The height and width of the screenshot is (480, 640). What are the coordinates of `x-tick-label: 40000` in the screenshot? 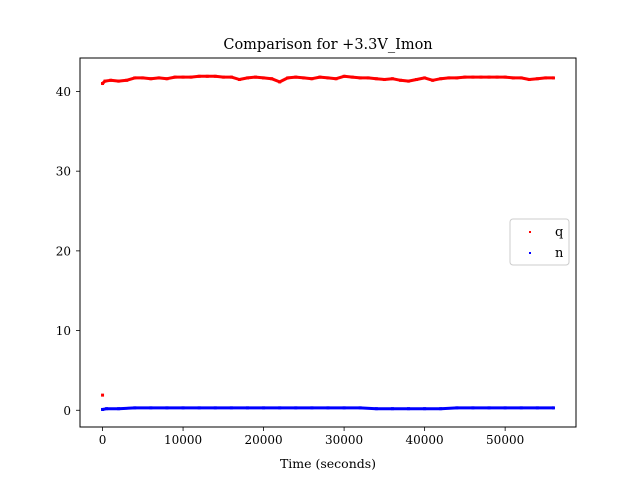 It's located at (425, 440).